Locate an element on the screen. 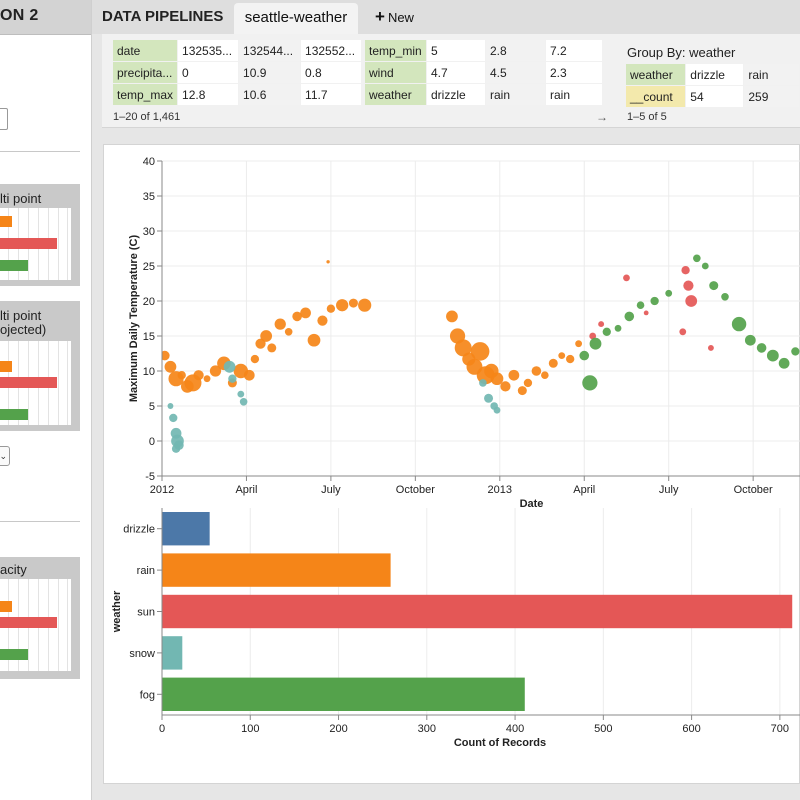 This screenshot has width=800, height=800. bar-category-label: fog is located at coordinates (147, 695).